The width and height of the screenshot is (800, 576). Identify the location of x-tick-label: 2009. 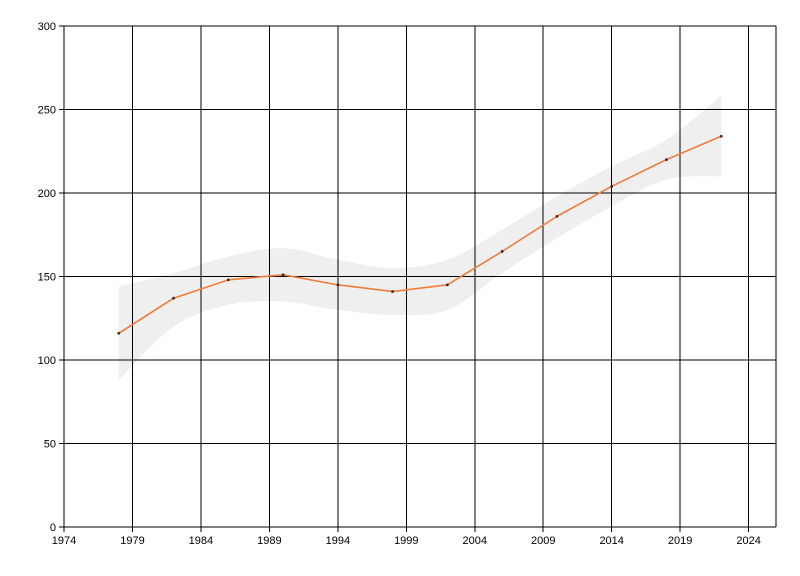
(543, 541).